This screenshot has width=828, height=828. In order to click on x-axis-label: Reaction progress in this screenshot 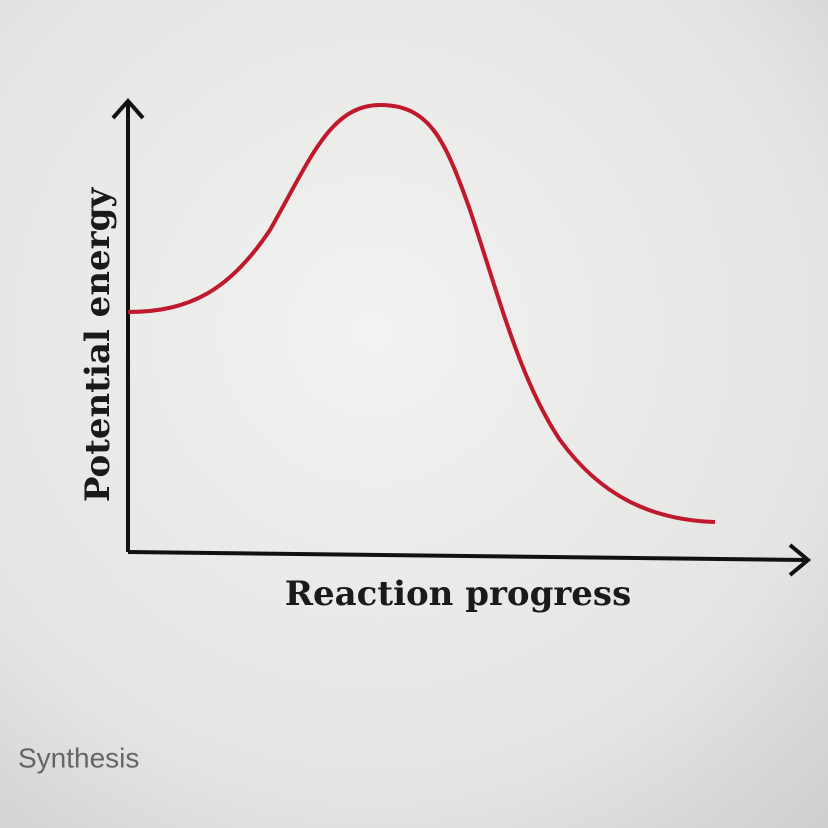, I will do `click(458, 594)`.